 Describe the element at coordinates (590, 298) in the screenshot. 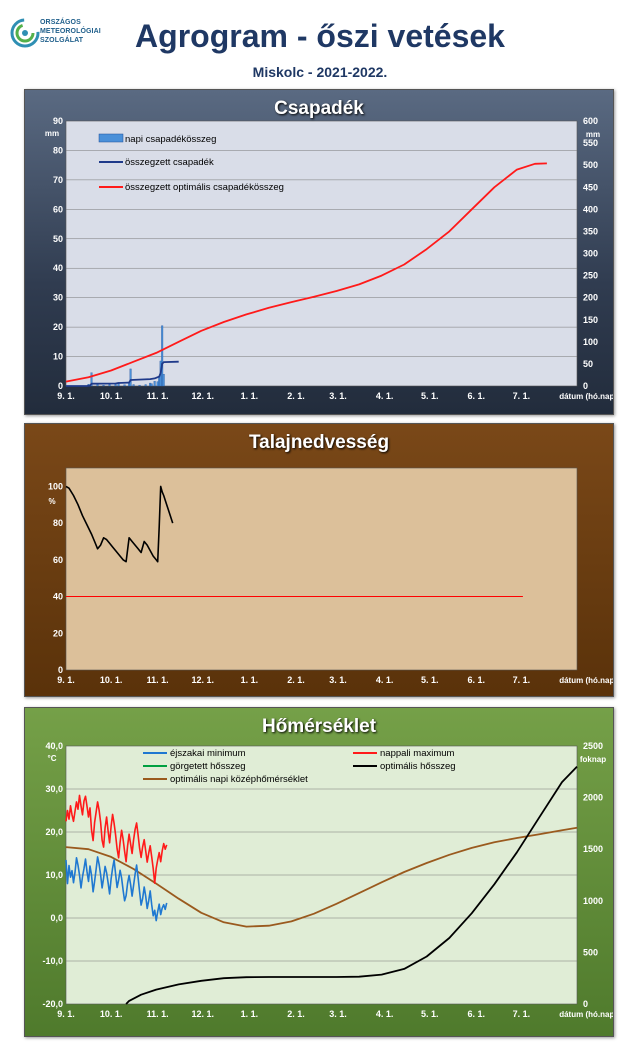

I see `y2-tick-label: 200` at that location.